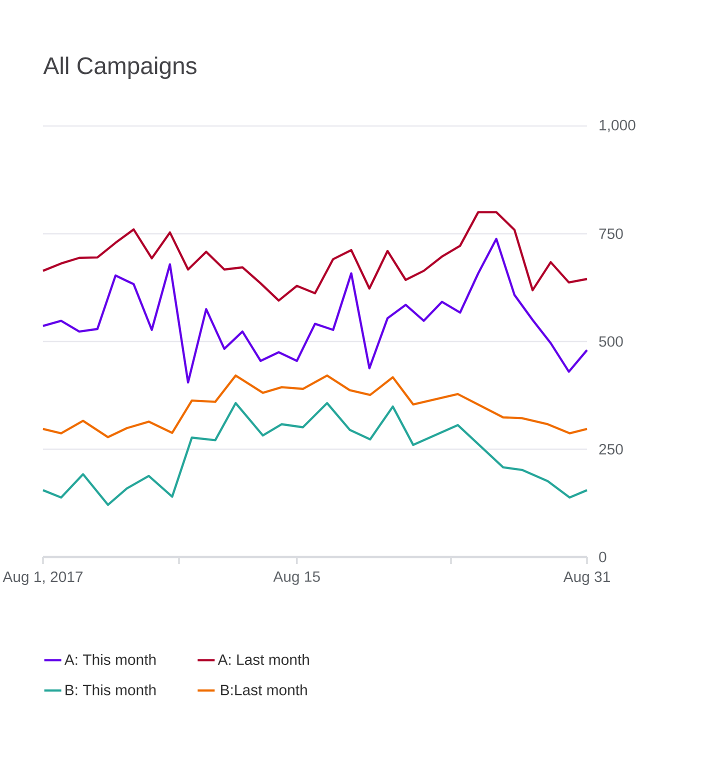  I want to click on x-tick-label: Aug 31, so click(586, 579).